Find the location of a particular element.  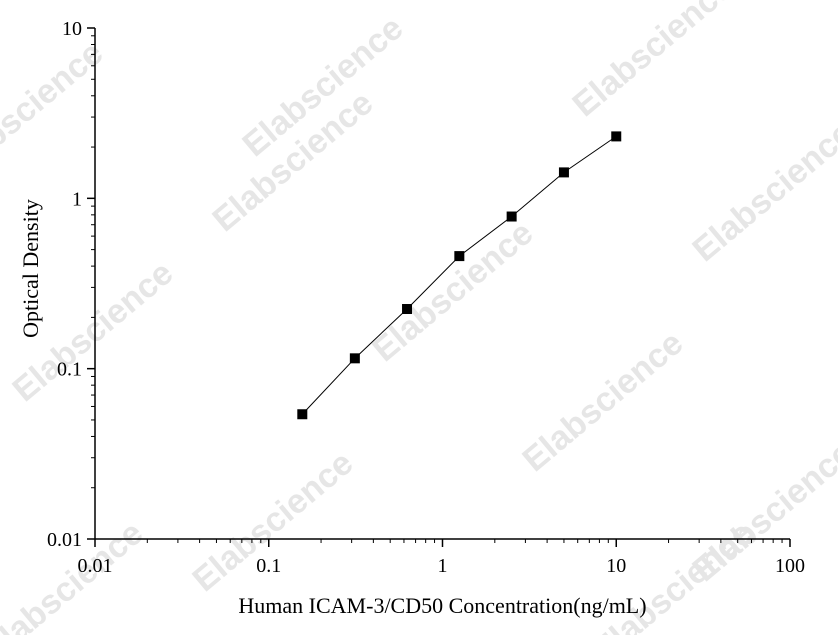

y-tick-label: 0.01 is located at coordinates (64, 540).